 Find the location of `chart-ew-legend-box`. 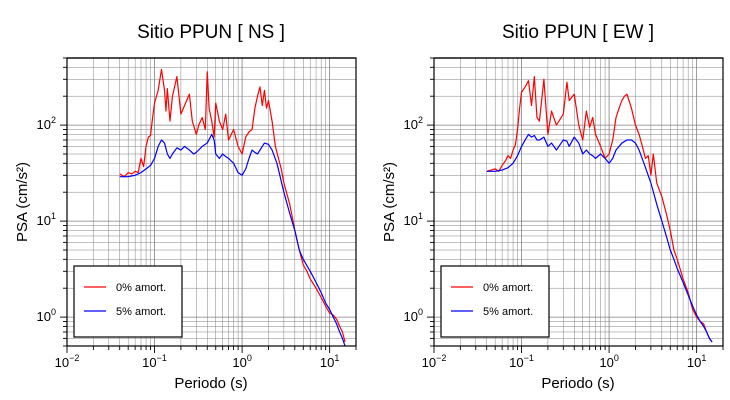

chart-ew-legend-box is located at coordinates (495, 301).